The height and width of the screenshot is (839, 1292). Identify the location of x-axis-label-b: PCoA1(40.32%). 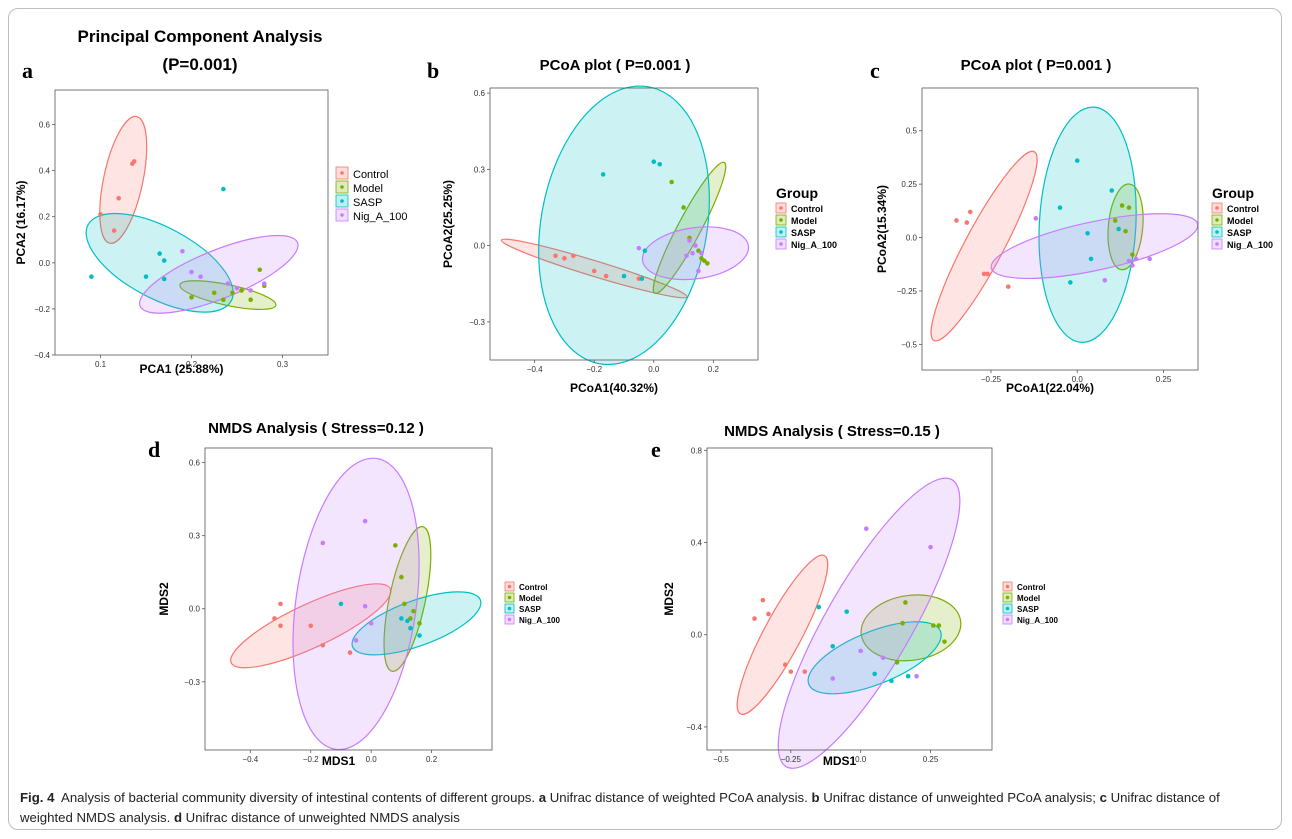
(614, 388).